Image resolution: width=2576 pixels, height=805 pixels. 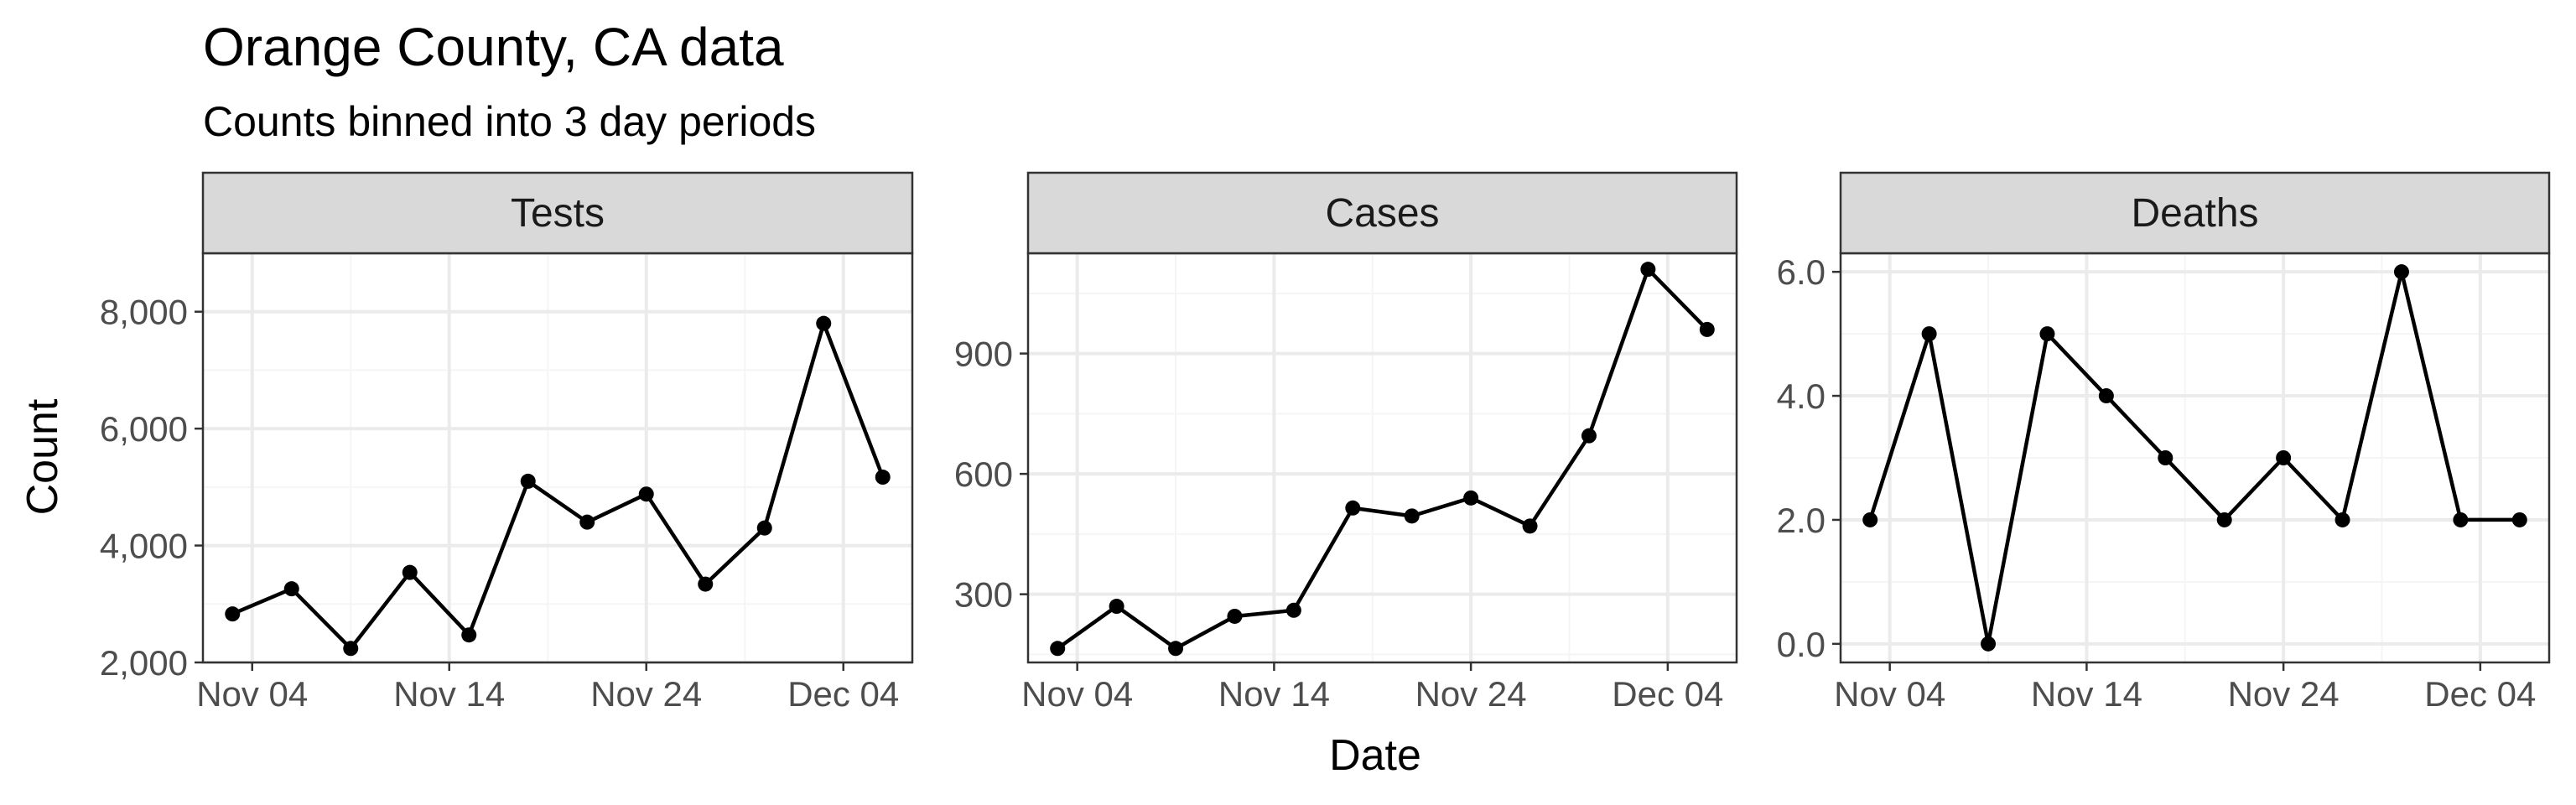 I want to click on facet-strip-label: Deaths, so click(x=2194, y=213).